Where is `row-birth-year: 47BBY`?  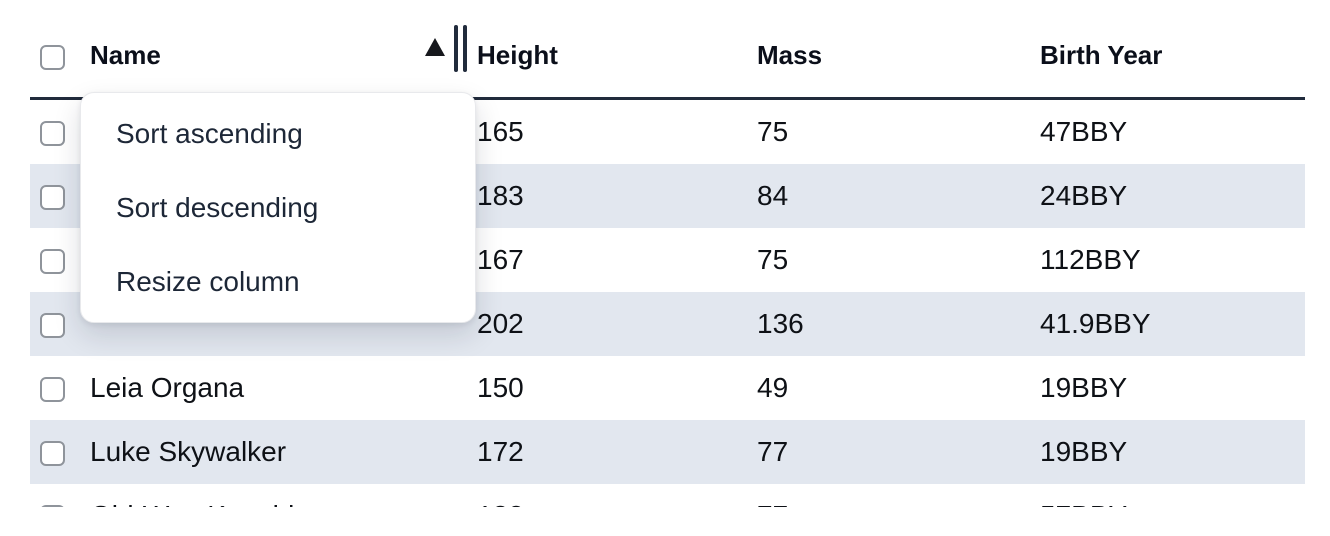 row-birth-year: 47BBY is located at coordinates (1084, 131).